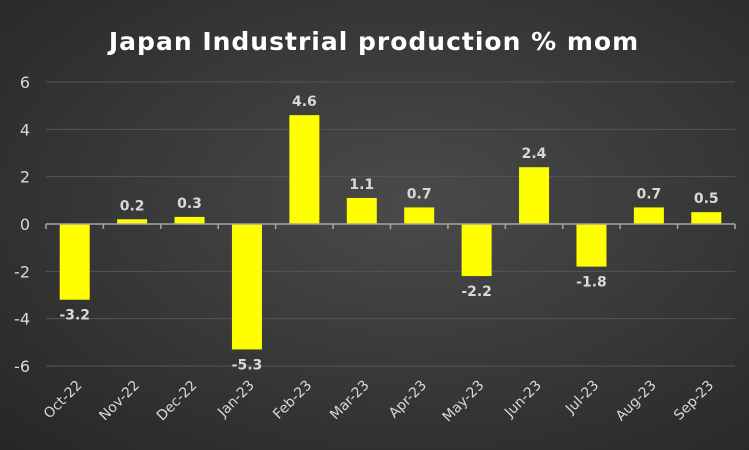  What do you see at coordinates (636, 401) in the screenshot?
I see `x-tick-label: Aug-23` at bounding box center [636, 401].